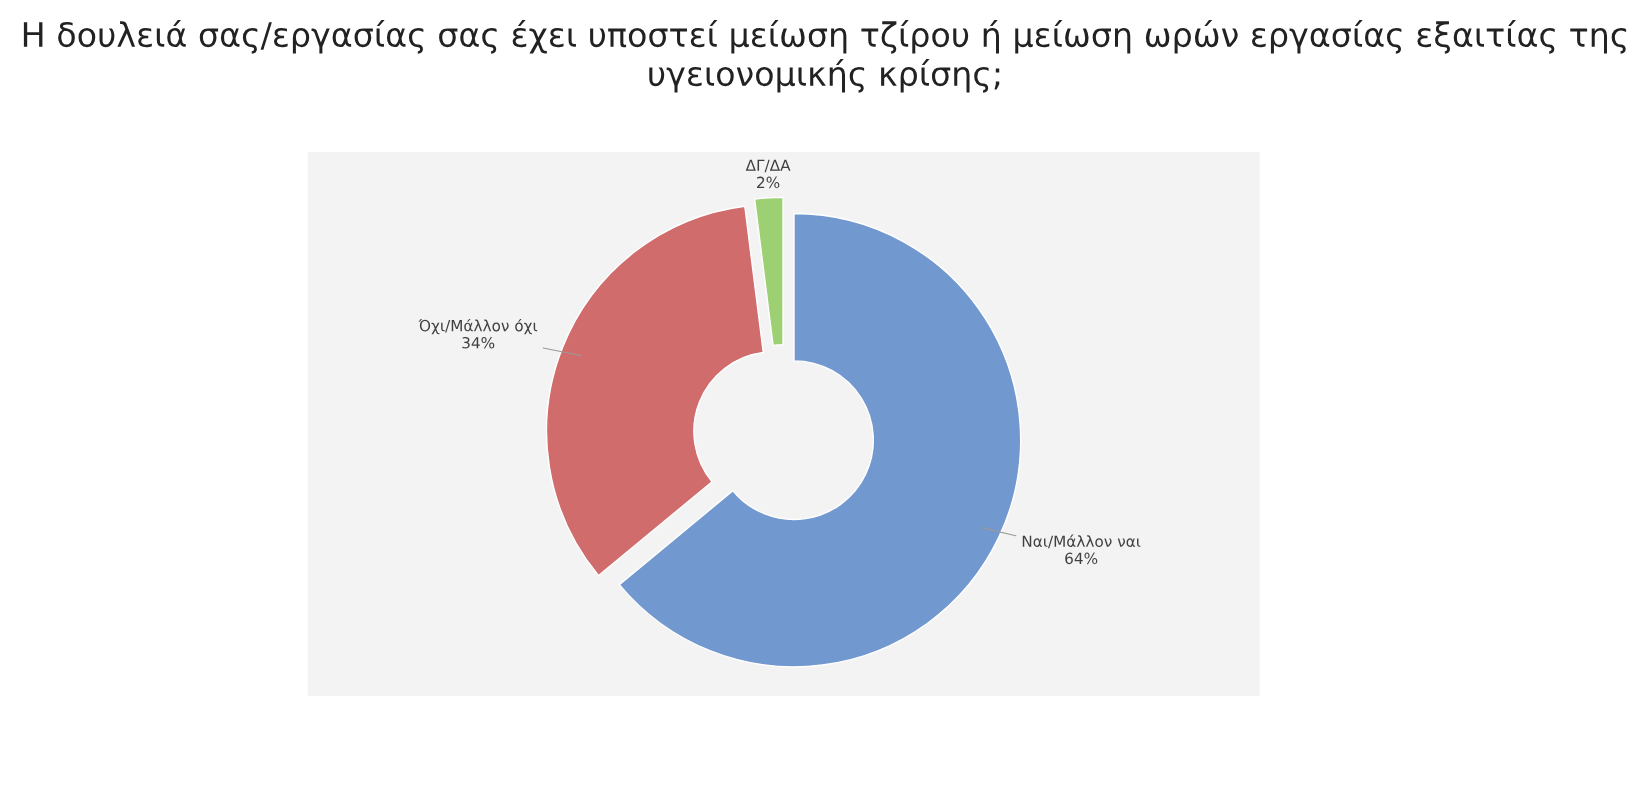 This screenshot has width=1650, height=800. I want to click on chart-title: Η δουλειά σας/εργασίας σας έχει υποστεί μείωση τζίρου ή μείωση ωρών εργασίας εξαιτίας της υγειονομικής κρίσης;, so click(825, 56).